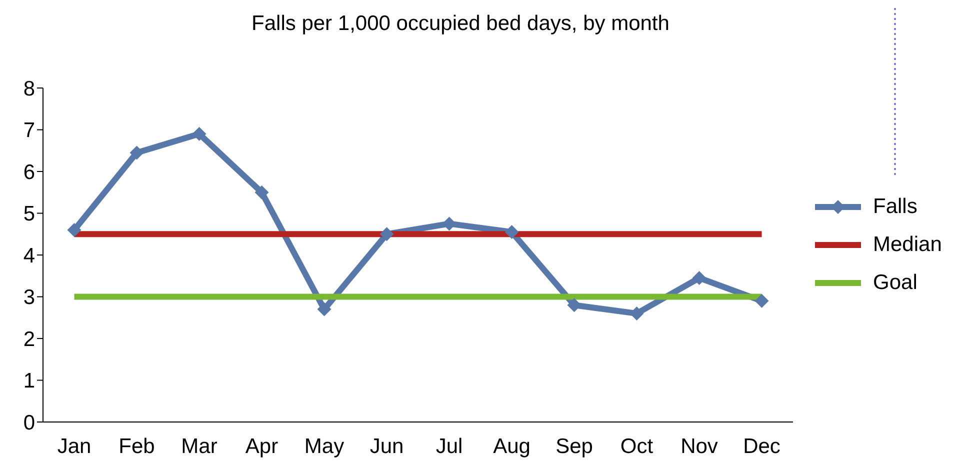 This screenshot has width=971, height=470. What do you see at coordinates (29, 422) in the screenshot?
I see `y-tick-label: 0` at bounding box center [29, 422].